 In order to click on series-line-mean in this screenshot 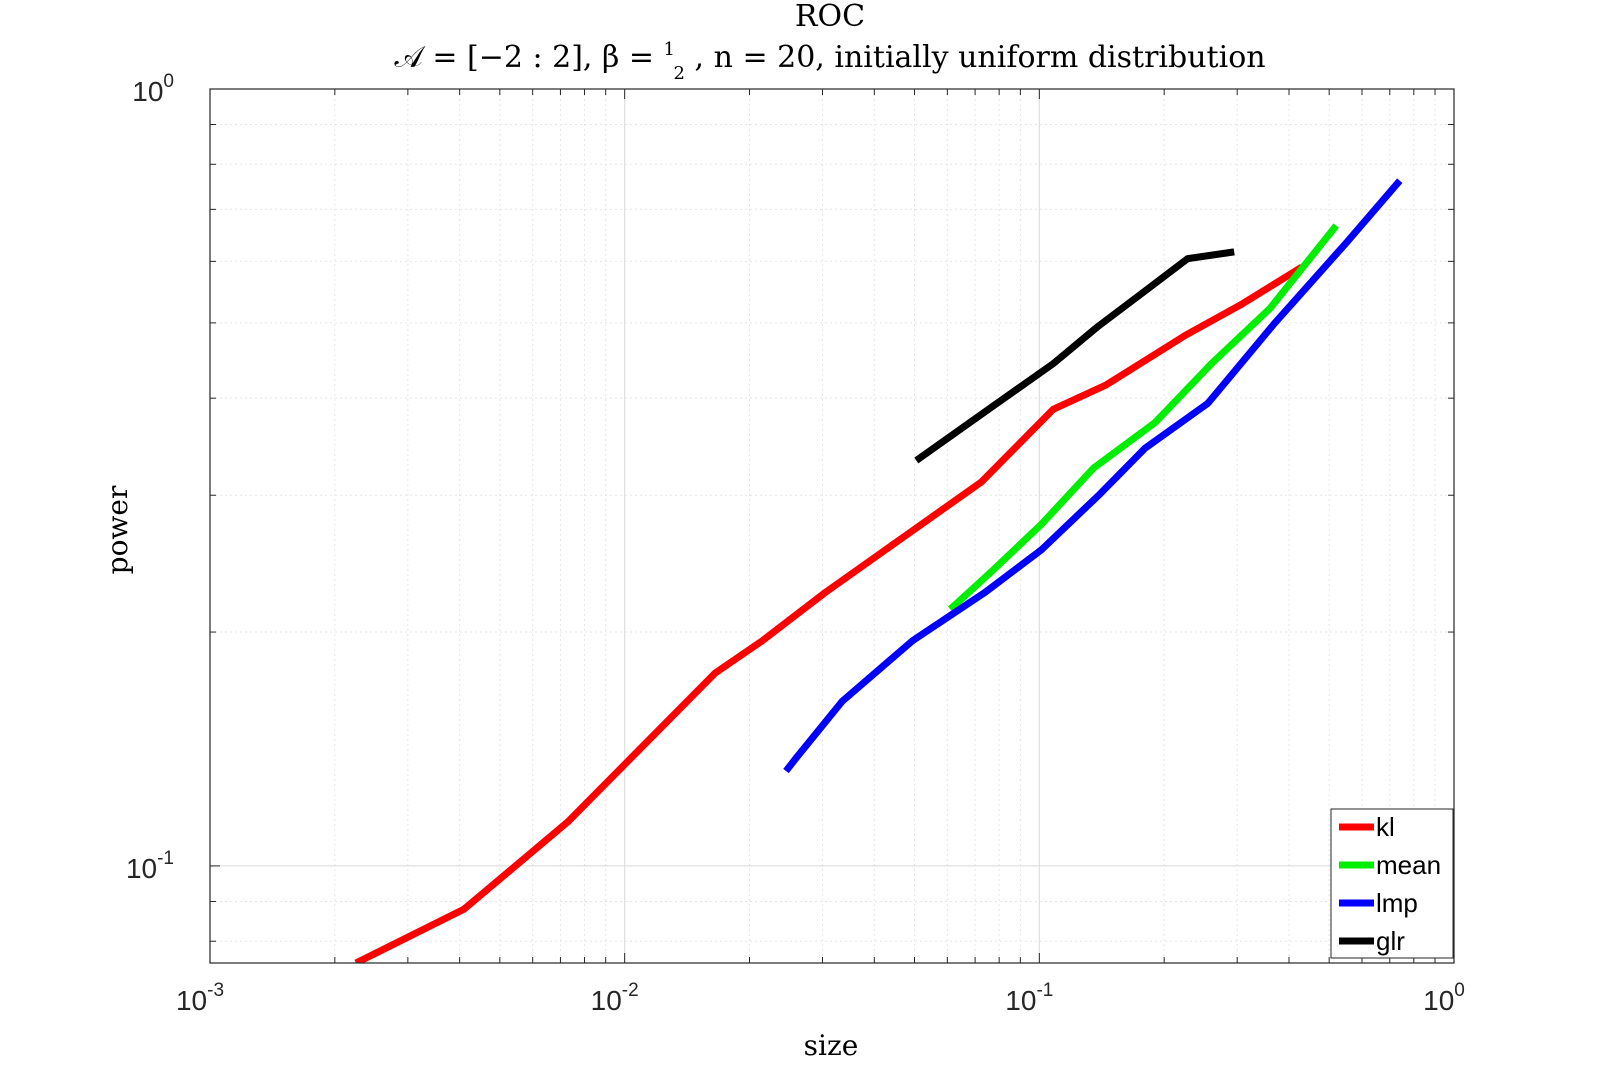, I will do `click(1143, 417)`.